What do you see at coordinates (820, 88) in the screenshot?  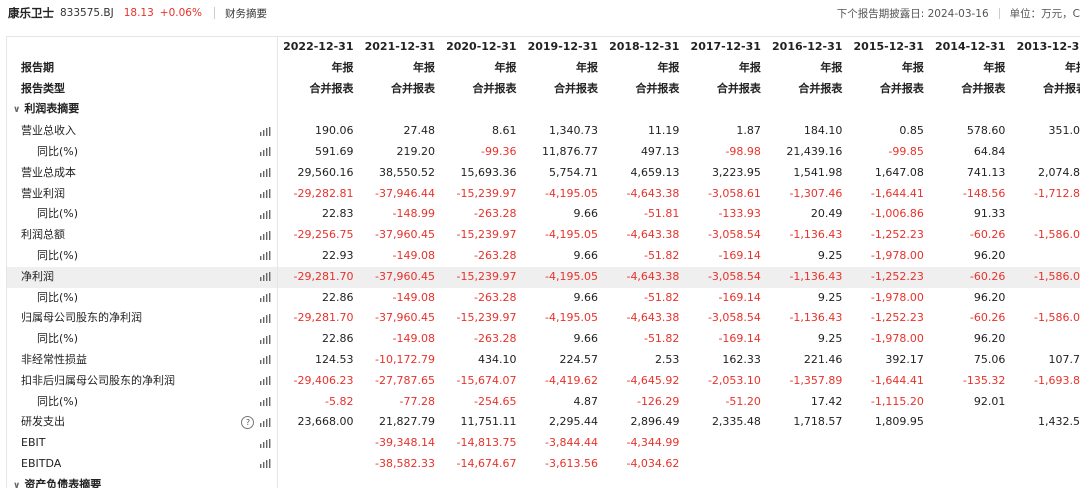 I see `report-type: 合并报表` at bounding box center [820, 88].